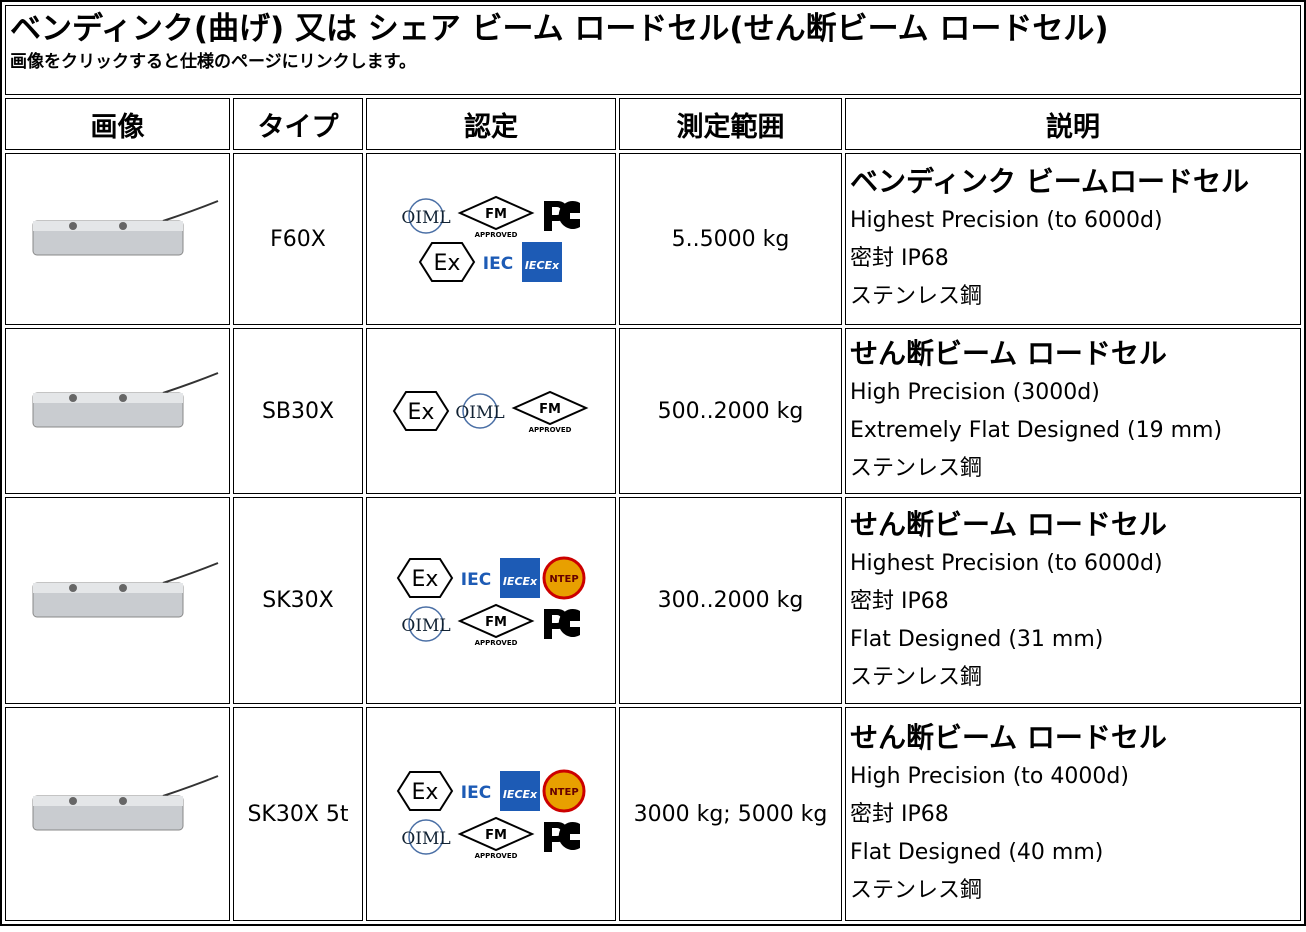 This screenshot has height=932, width=1306. What do you see at coordinates (989, 776) in the screenshot?
I see `description-line: High Precision (to 4000d)` at bounding box center [989, 776].